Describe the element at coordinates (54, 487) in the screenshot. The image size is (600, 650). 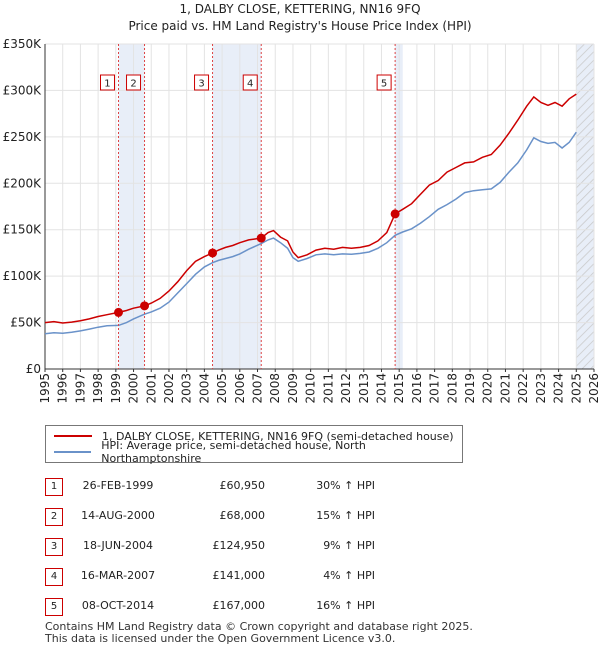
I see `tx-number-badge: 1` at that location.